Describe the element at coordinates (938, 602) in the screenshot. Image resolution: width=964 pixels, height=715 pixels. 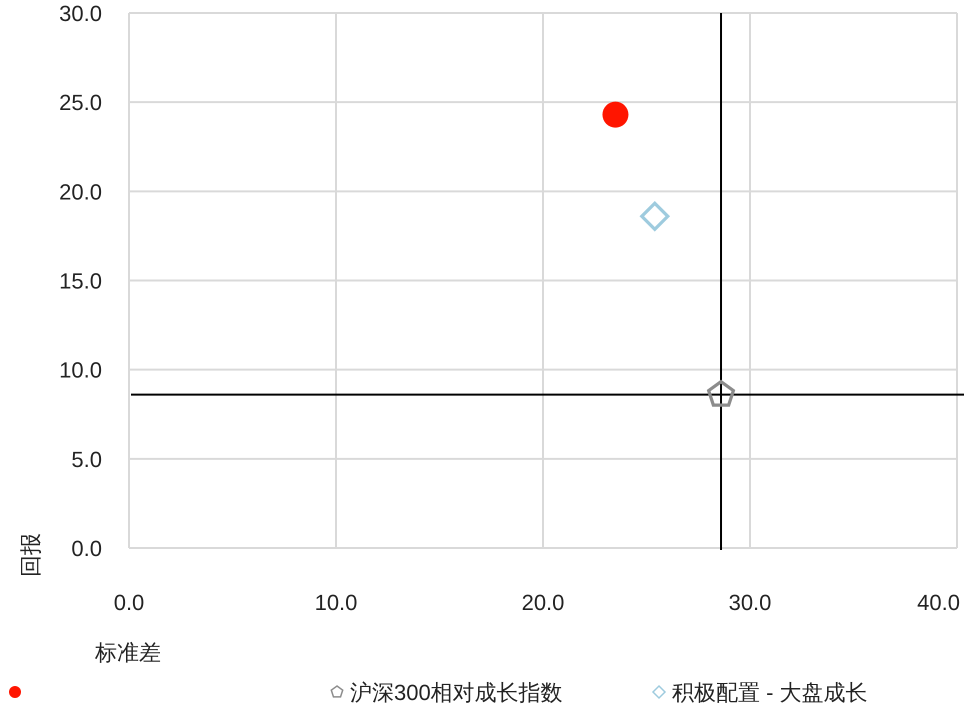
I see `x-tick-label: 40.0` at that location.